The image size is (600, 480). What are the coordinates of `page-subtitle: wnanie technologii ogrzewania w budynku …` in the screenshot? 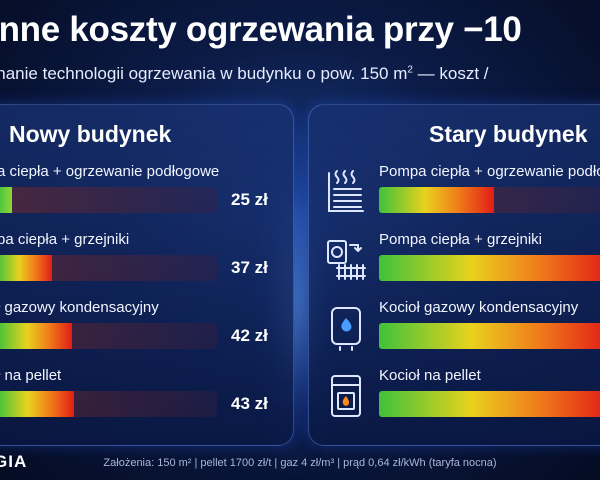 It's located at (244, 74).